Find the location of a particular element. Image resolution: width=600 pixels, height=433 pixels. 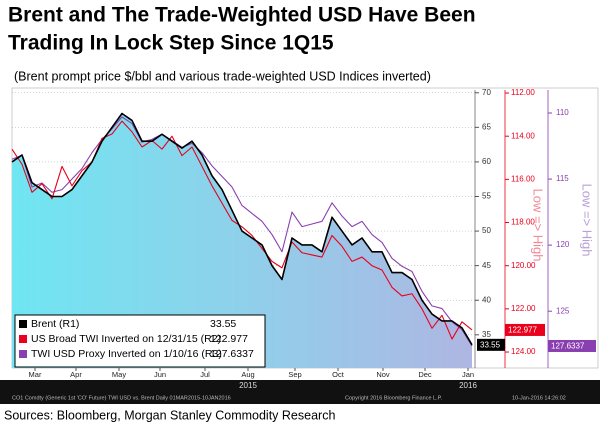

y-tick-label: 70 is located at coordinates (486, 92).